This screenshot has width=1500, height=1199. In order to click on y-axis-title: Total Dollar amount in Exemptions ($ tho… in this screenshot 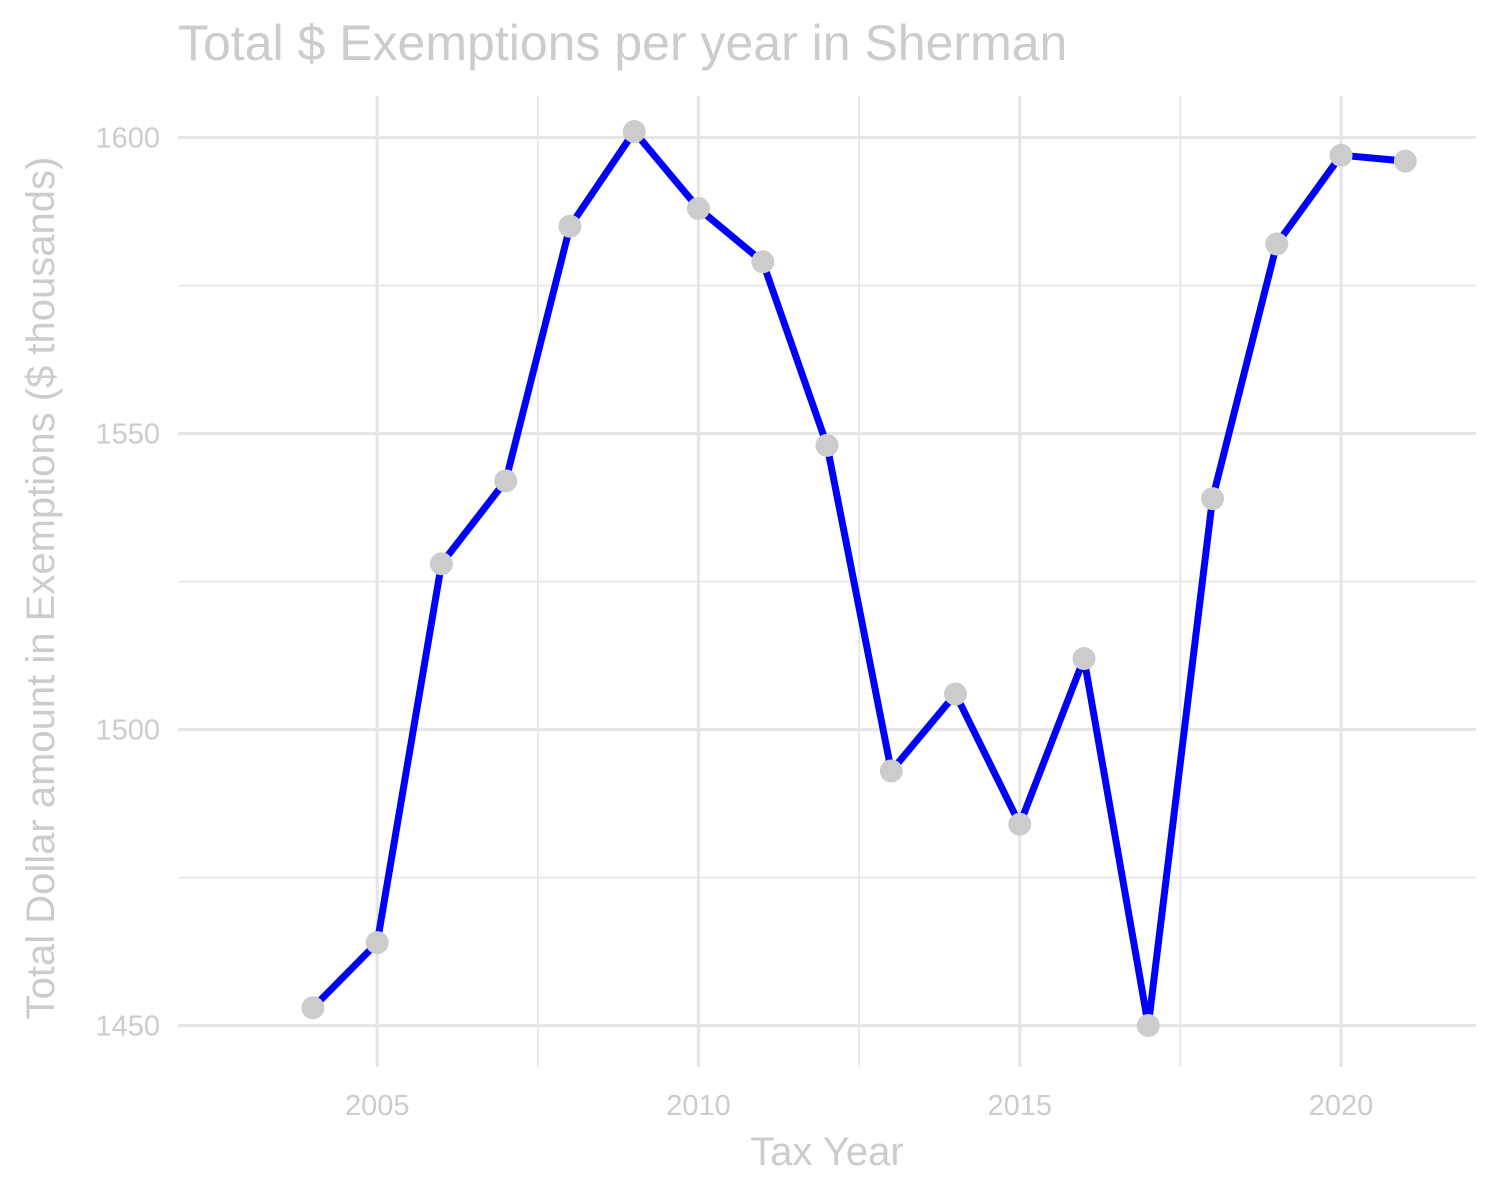, I will do `click(41, 588)`.